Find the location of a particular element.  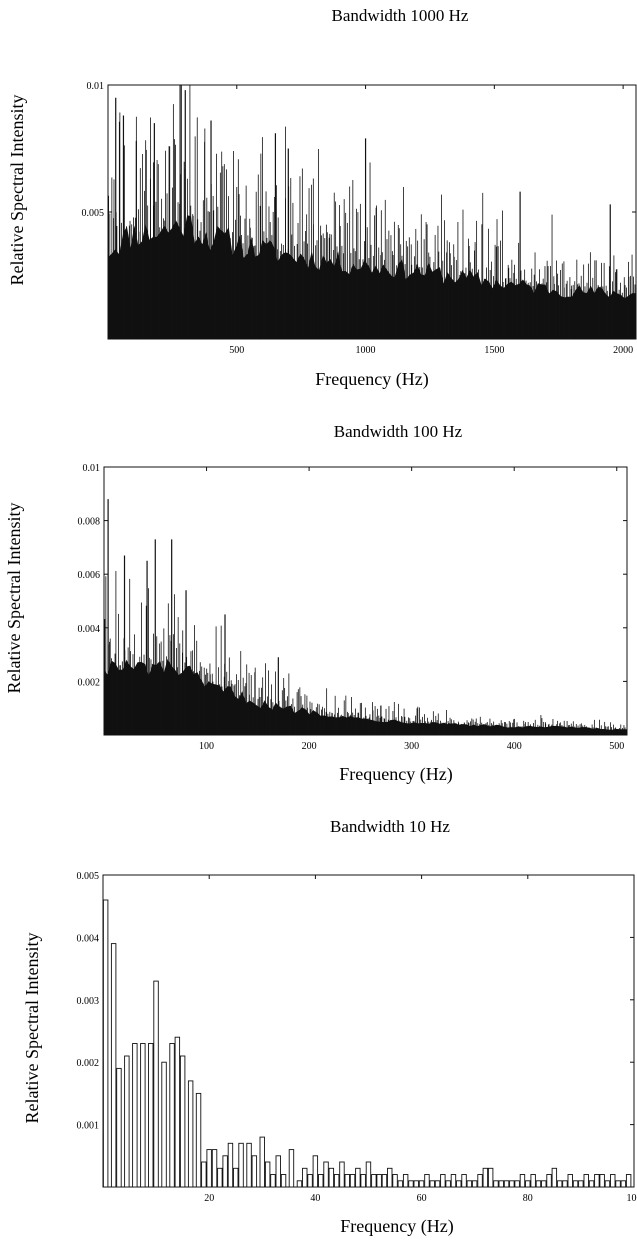

x-tick-label: 2000 is located at coordinates (623, 350).